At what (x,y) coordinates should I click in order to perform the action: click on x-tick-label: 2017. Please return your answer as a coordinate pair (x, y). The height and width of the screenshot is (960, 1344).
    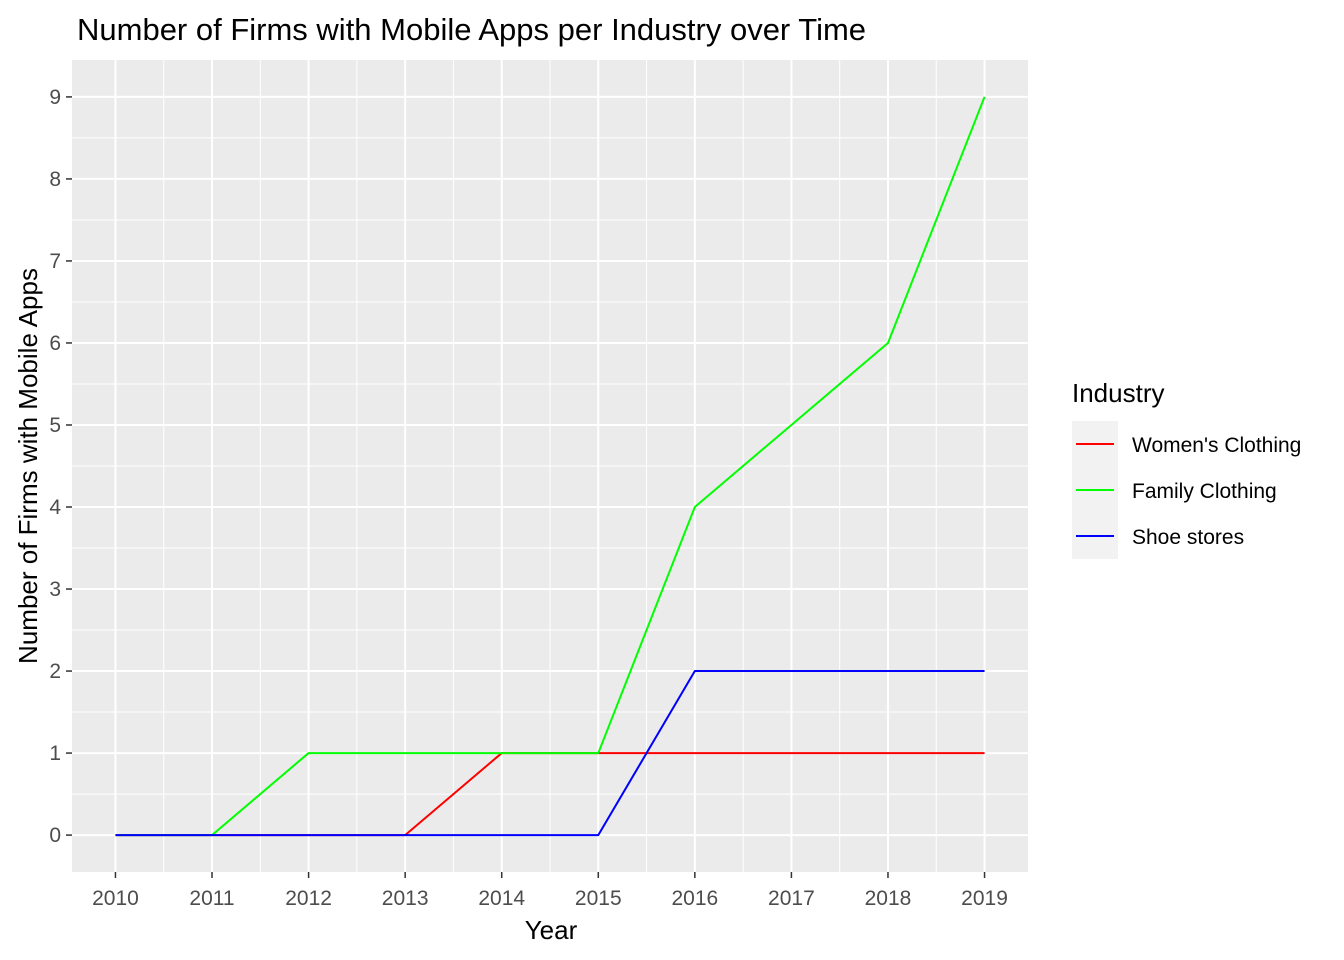
    Looking at the image, I should click on (791, 898).